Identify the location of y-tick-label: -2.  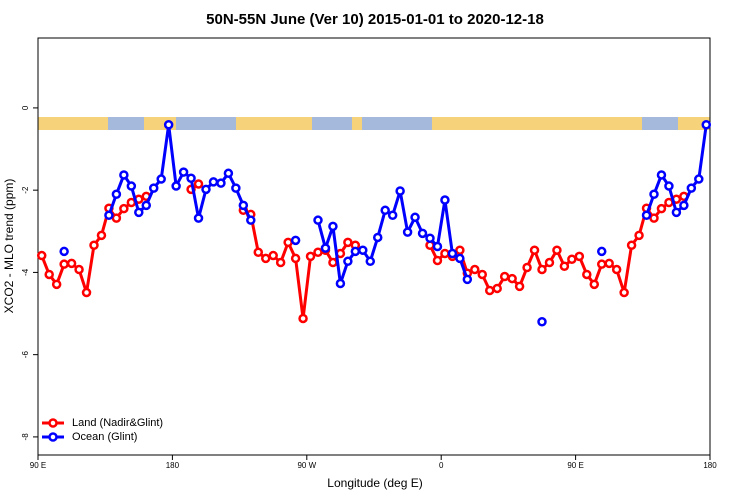
(25, 190).